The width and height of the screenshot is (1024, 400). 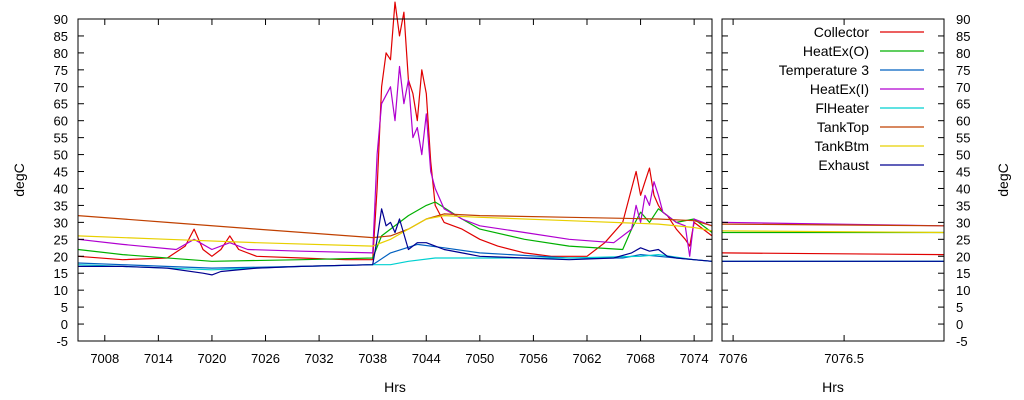 I want to click on left-x-tick-label: 7032, so click(x=319, y=358).